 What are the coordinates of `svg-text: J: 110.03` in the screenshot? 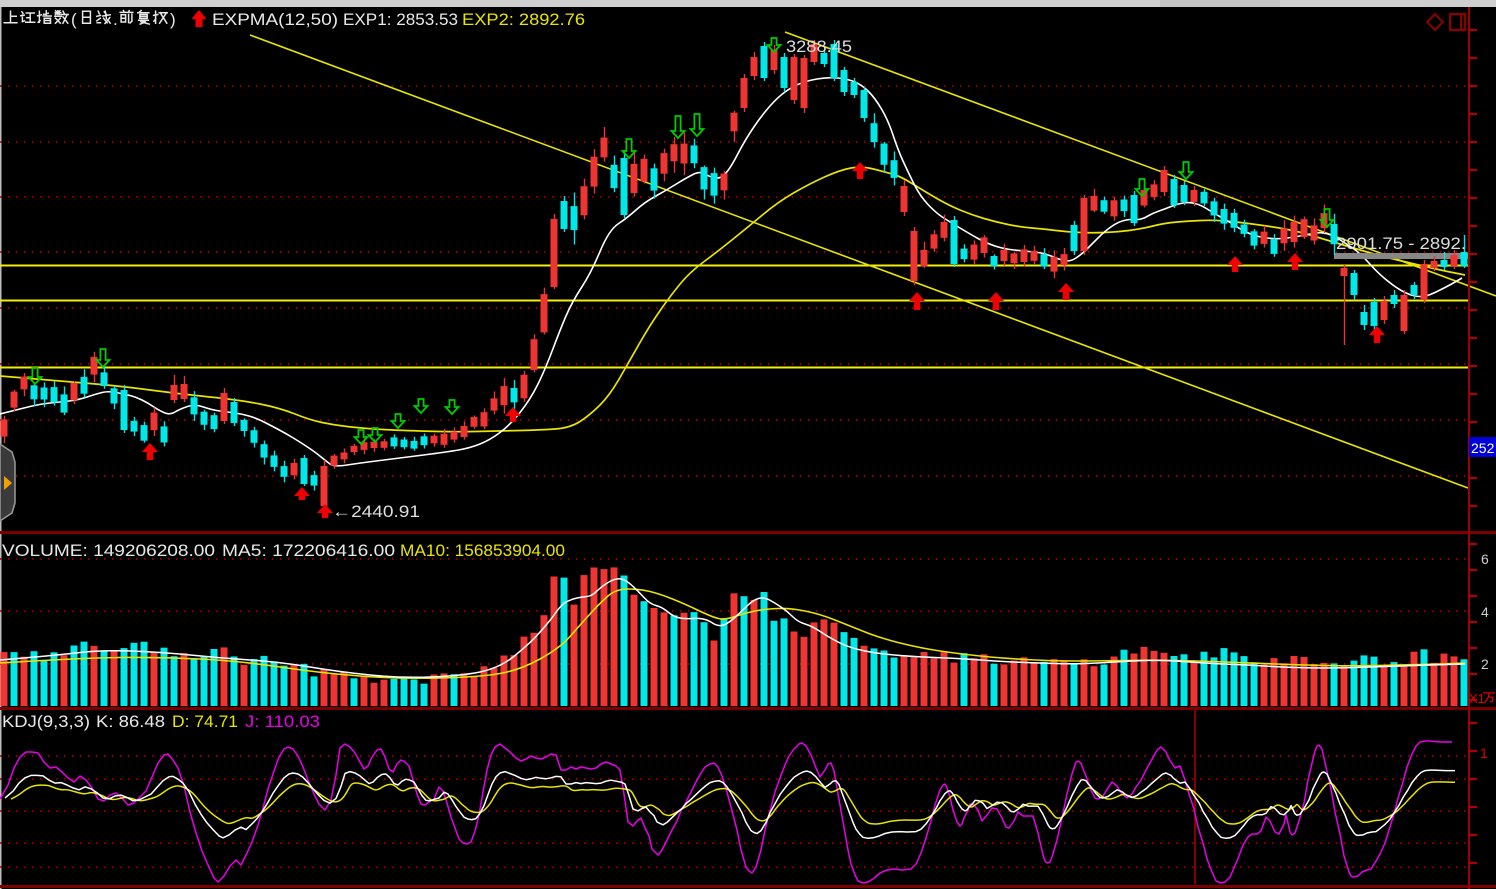 It's located at (282, 721).